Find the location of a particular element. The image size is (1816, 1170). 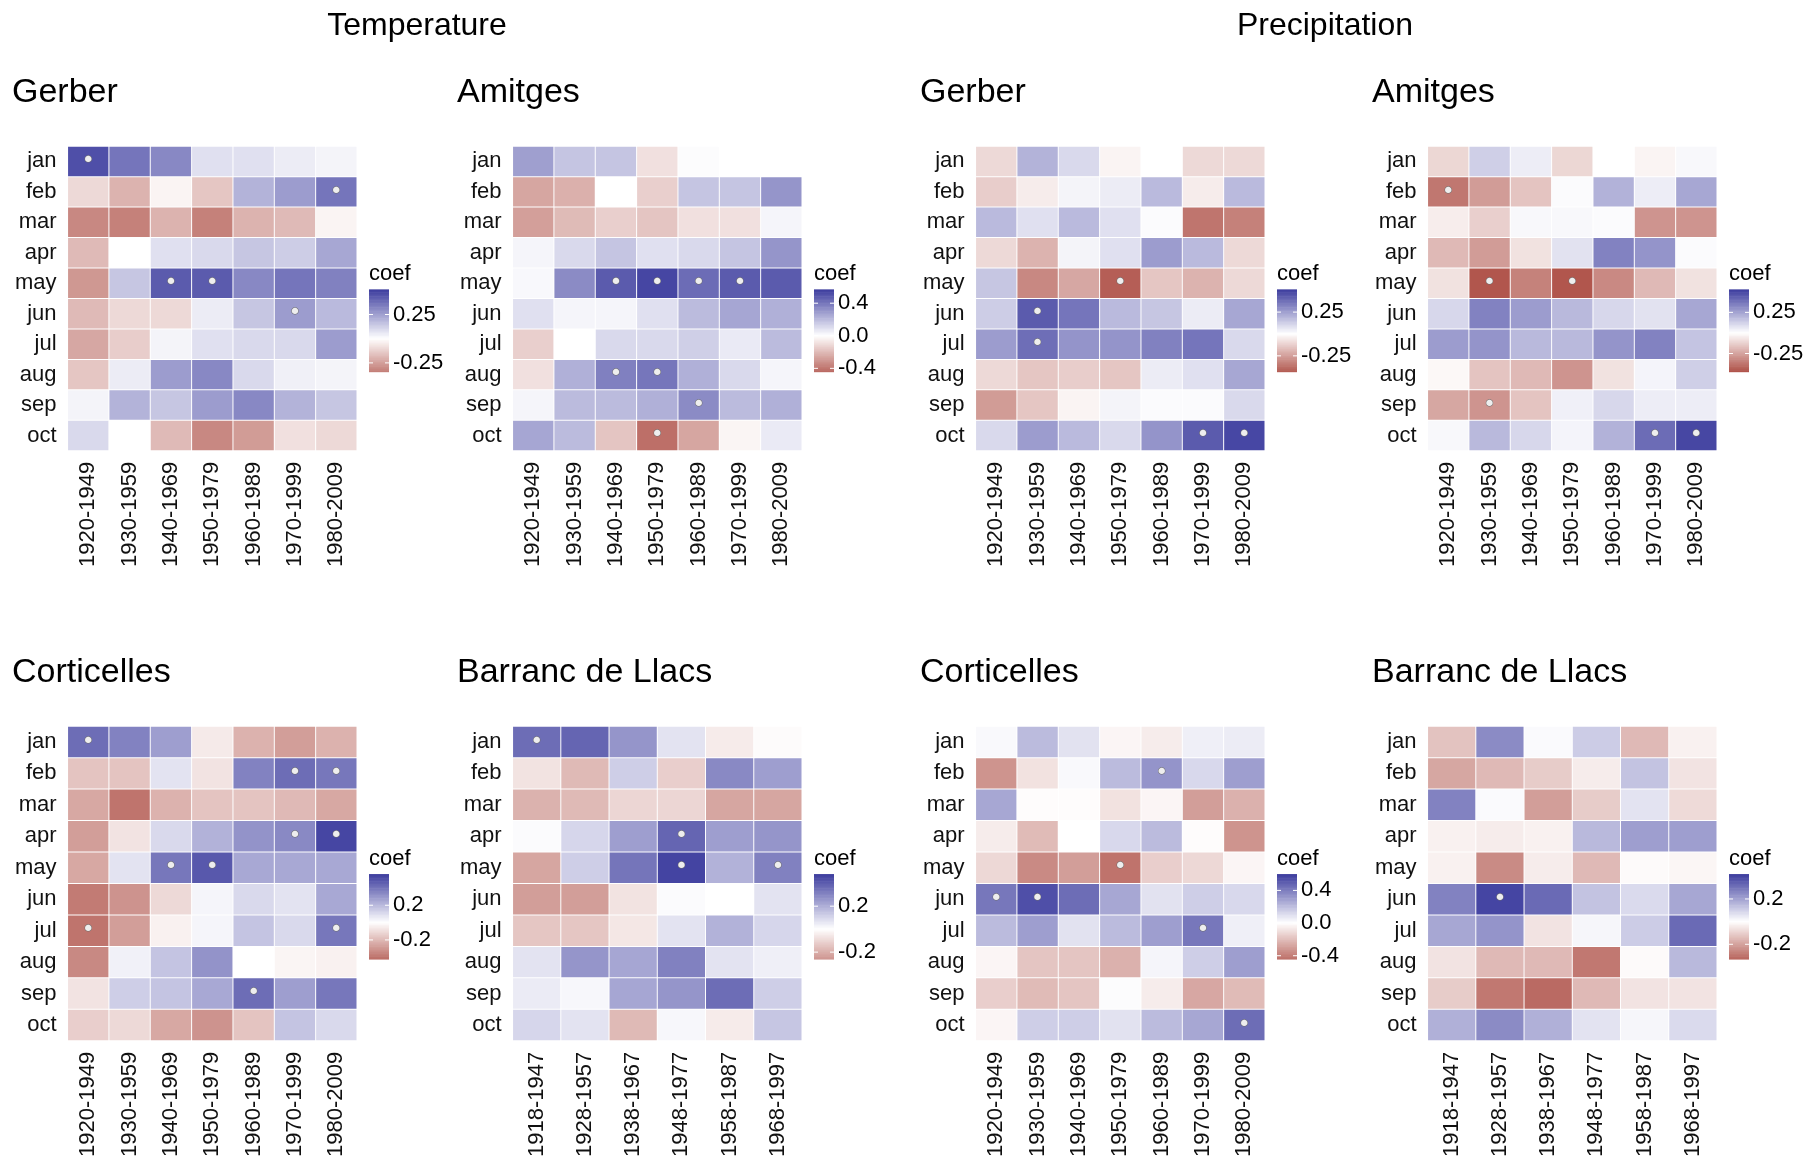

text: Temperature is located at coordinates (417, 24).